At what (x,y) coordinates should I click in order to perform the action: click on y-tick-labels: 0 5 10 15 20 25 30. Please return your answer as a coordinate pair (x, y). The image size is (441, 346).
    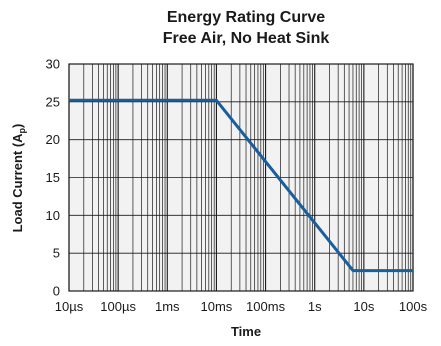
    Looking at the image, I should click on (53, 178).